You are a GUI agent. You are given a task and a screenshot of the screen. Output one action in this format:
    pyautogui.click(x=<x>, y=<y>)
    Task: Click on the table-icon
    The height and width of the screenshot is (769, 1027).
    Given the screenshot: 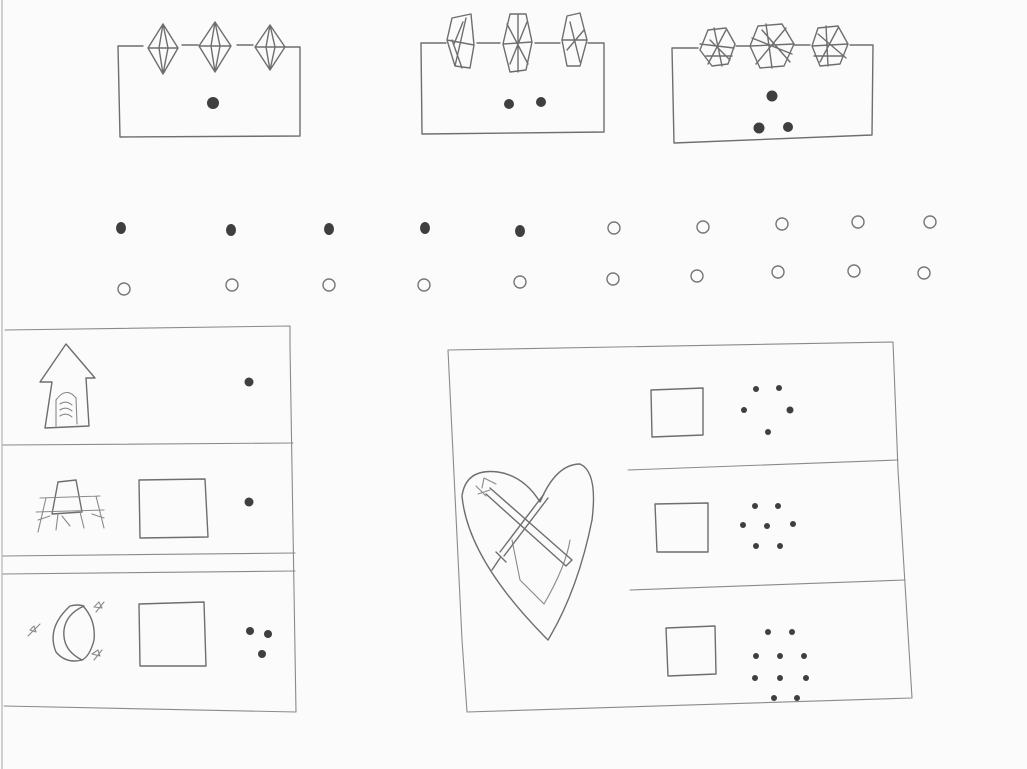 What is the action you would take?
    pyautogui.click(x=70, y=506)
    